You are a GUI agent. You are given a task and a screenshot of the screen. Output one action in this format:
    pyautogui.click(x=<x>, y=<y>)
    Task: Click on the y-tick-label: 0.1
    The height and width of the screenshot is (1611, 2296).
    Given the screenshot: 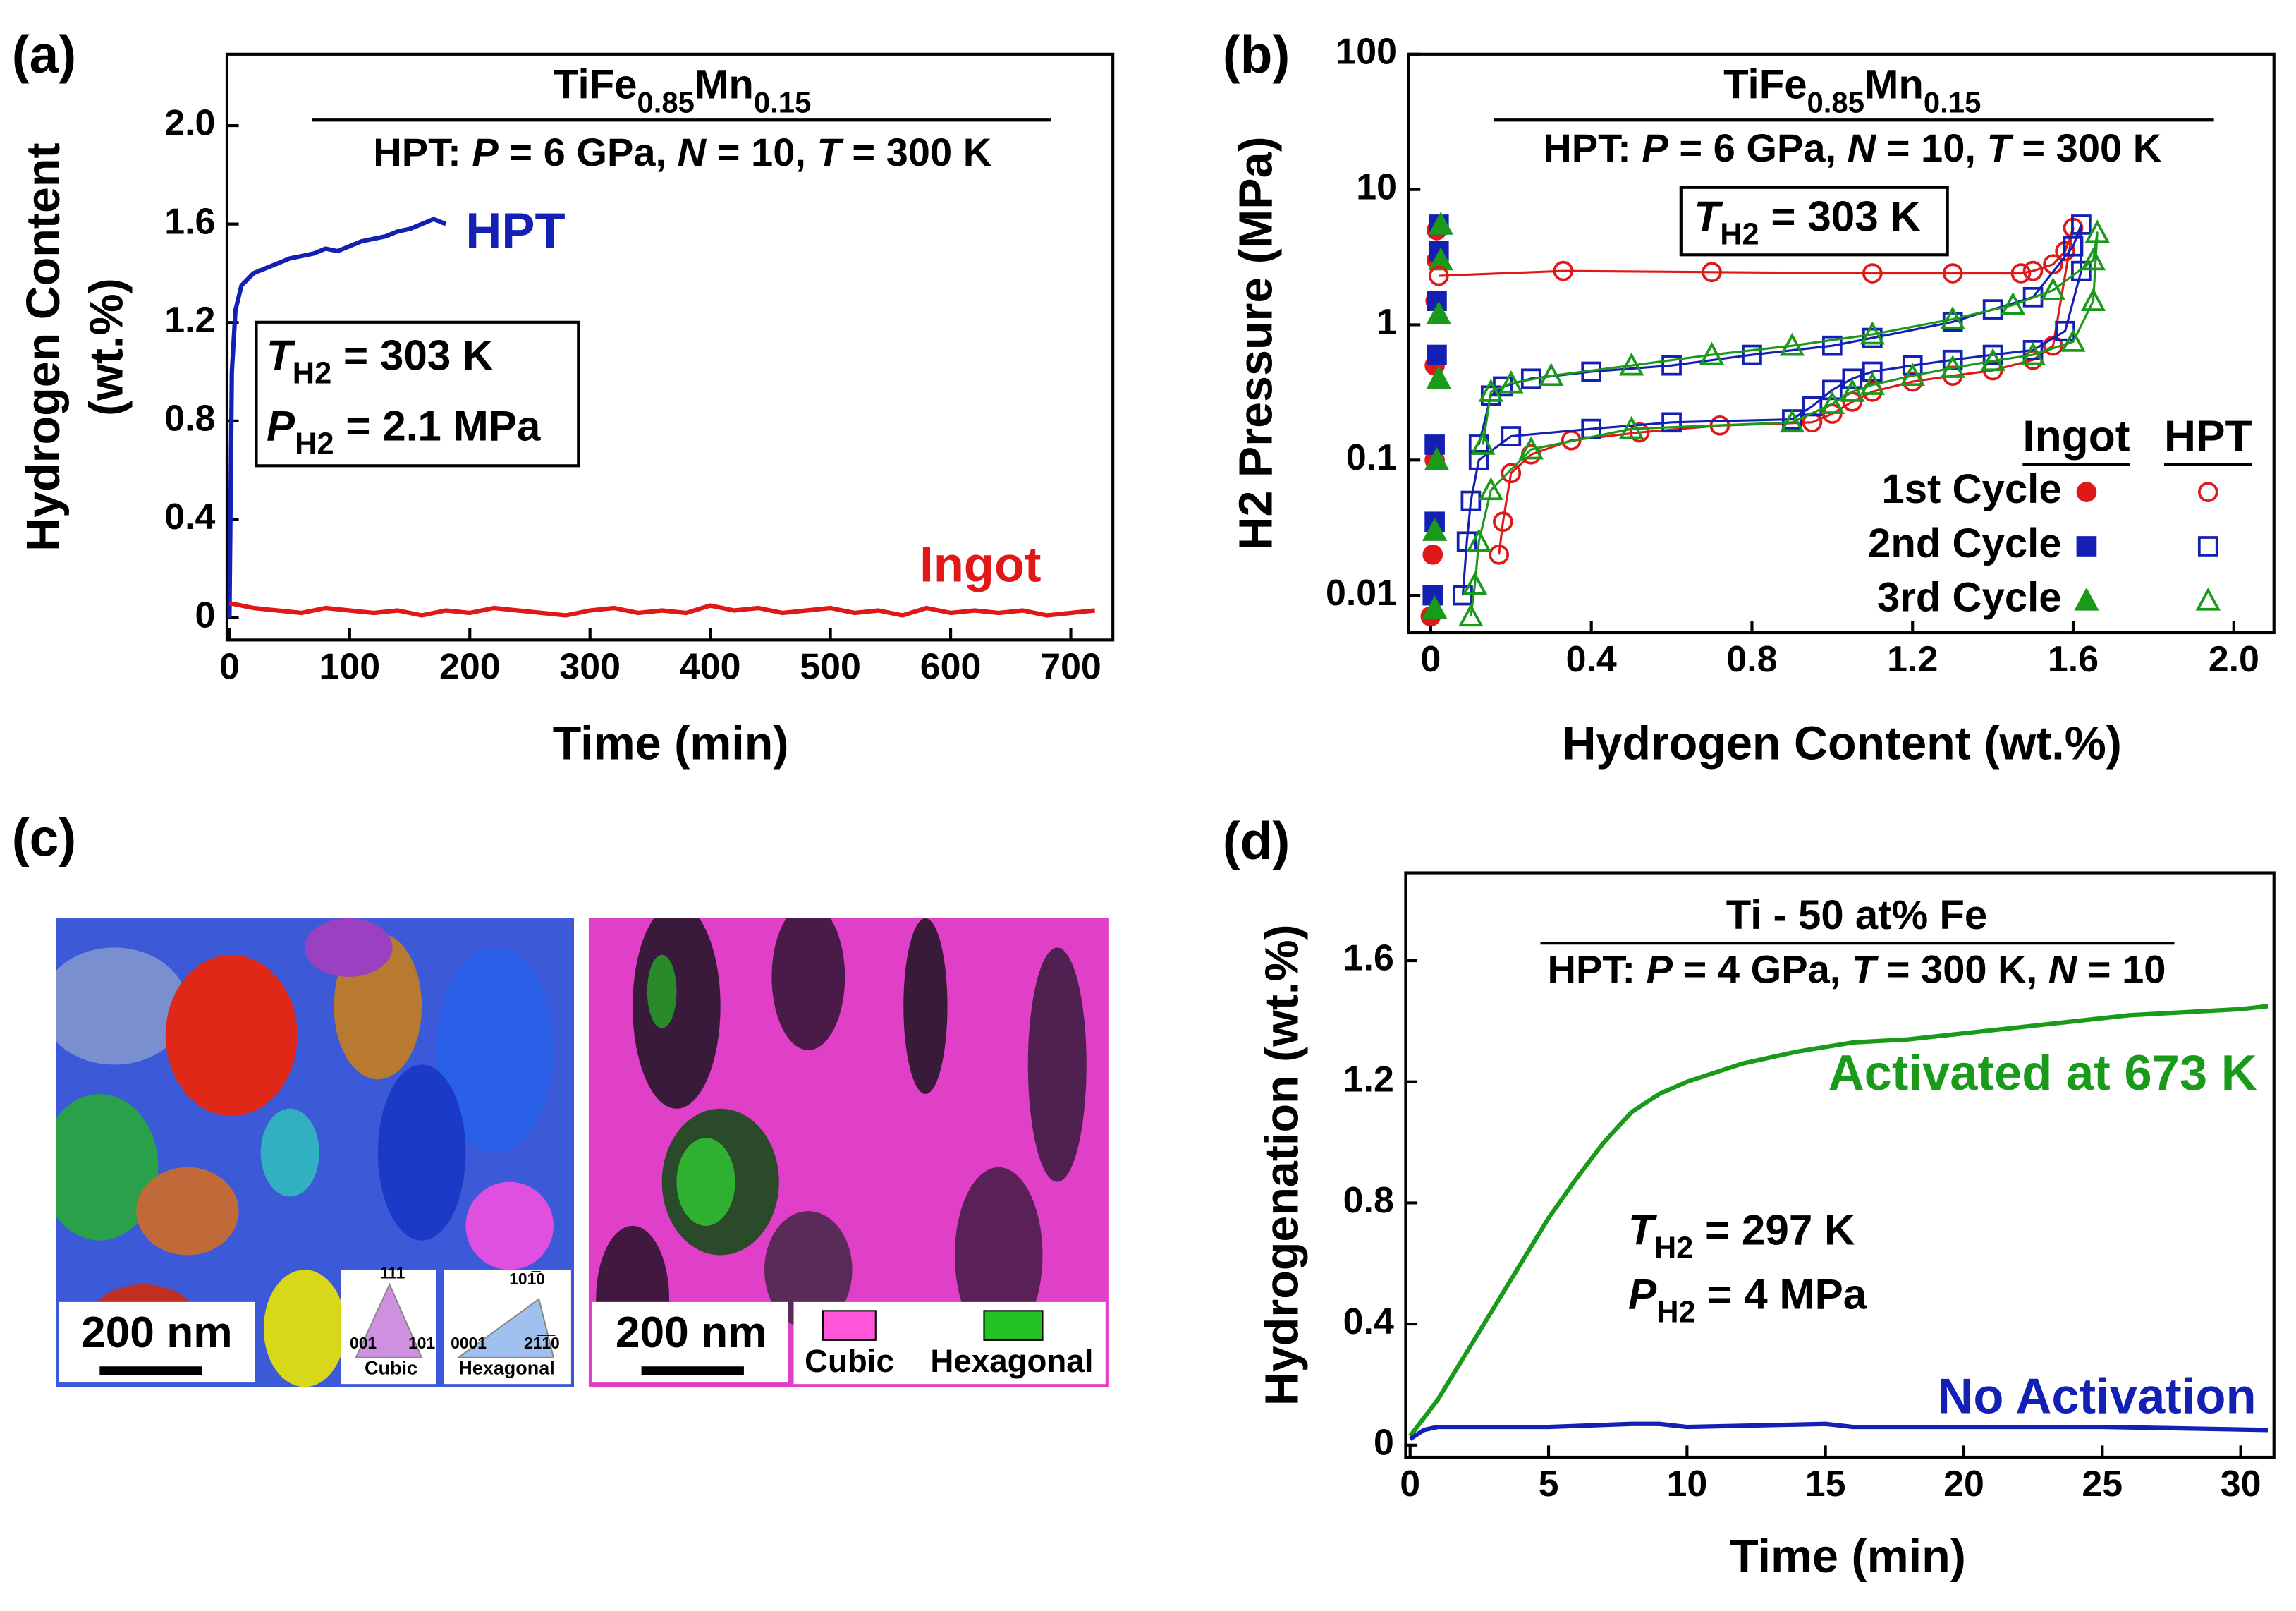 What is the action you would take?
    pyautogui.click(x=1371, y=458)
    